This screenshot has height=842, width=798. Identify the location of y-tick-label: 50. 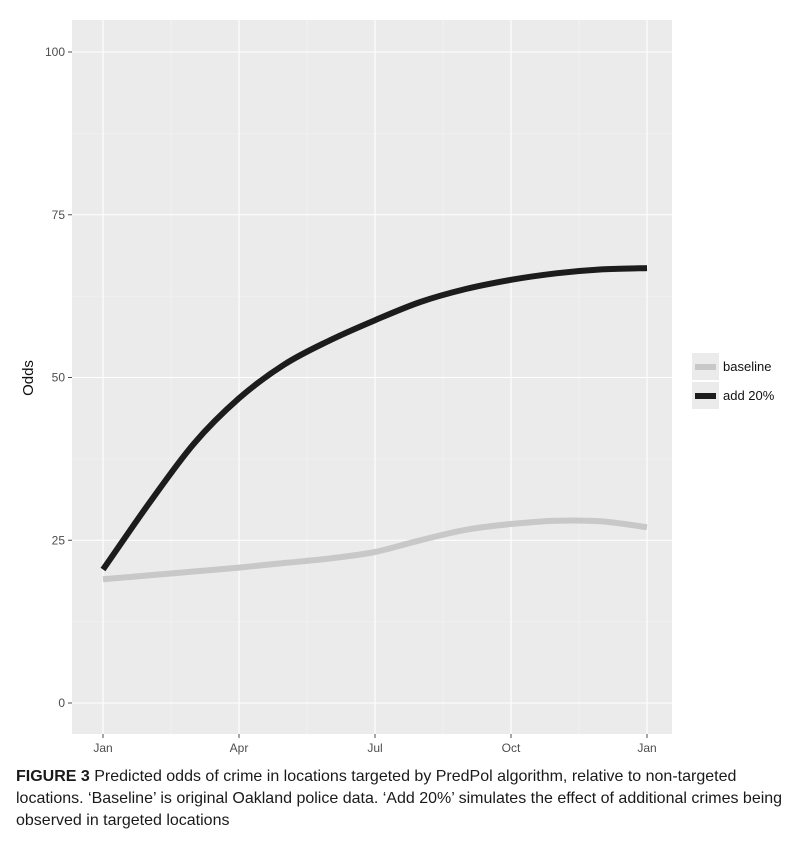
(59, 378).